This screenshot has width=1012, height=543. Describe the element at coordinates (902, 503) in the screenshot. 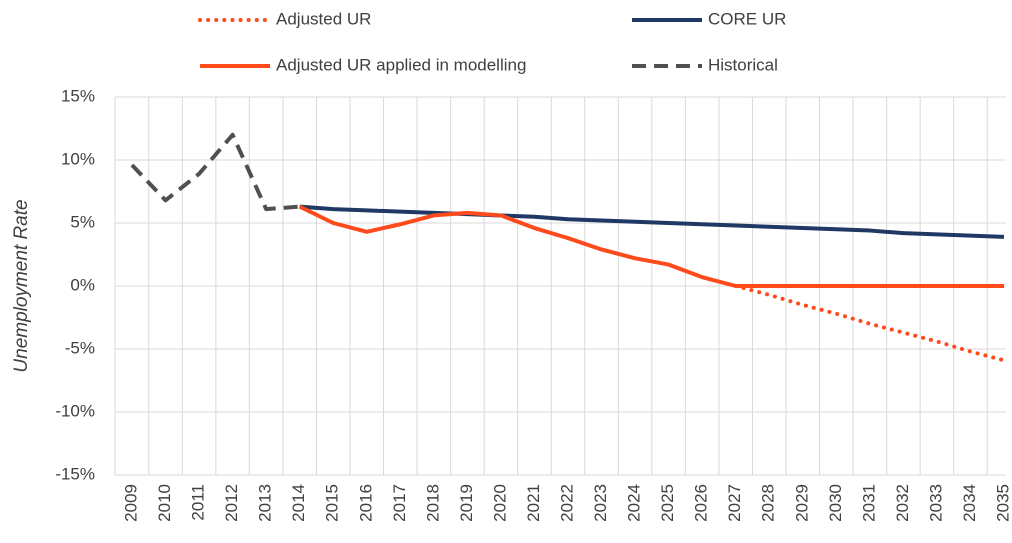

I see `x-tick-label: 2032` at that location.